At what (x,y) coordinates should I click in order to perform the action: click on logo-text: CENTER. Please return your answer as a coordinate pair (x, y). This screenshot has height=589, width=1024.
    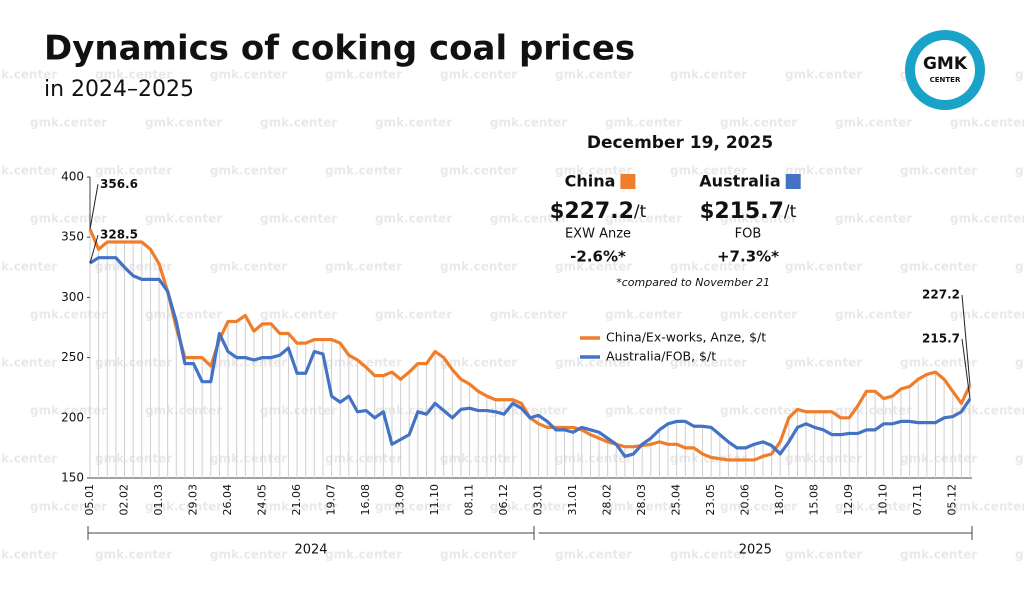
    Looking at the image, I should click on (945, 80).